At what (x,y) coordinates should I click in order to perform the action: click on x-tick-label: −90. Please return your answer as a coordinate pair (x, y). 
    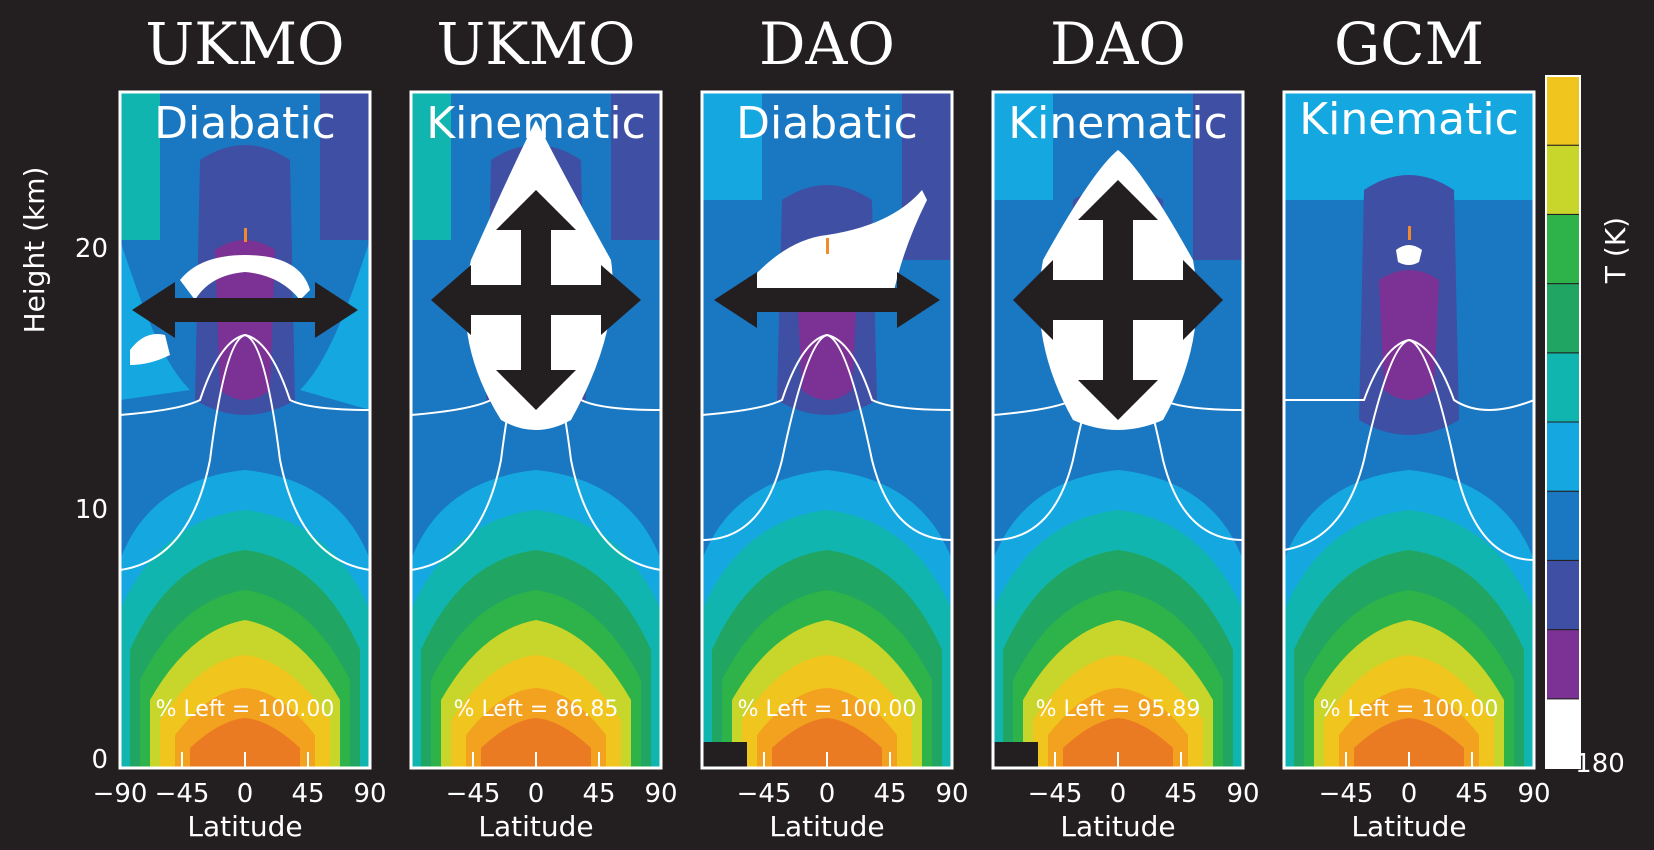
    Looking at the image, I should click on (120, 794).